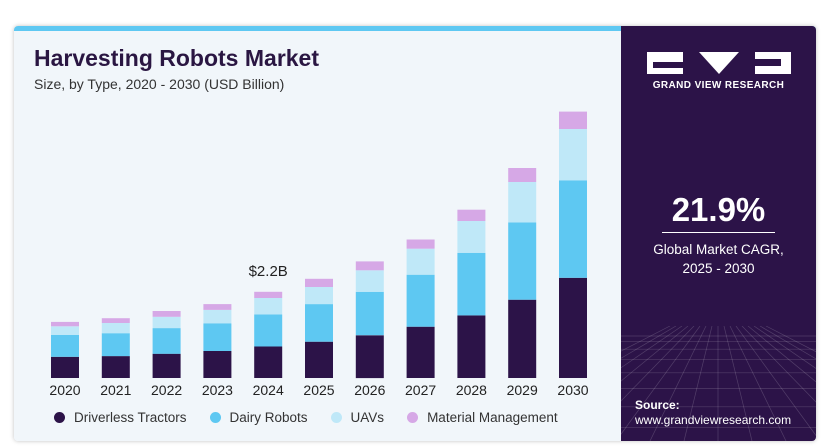  I want to click on bar-segment-dairy-robots-2030, so click(573, 229).